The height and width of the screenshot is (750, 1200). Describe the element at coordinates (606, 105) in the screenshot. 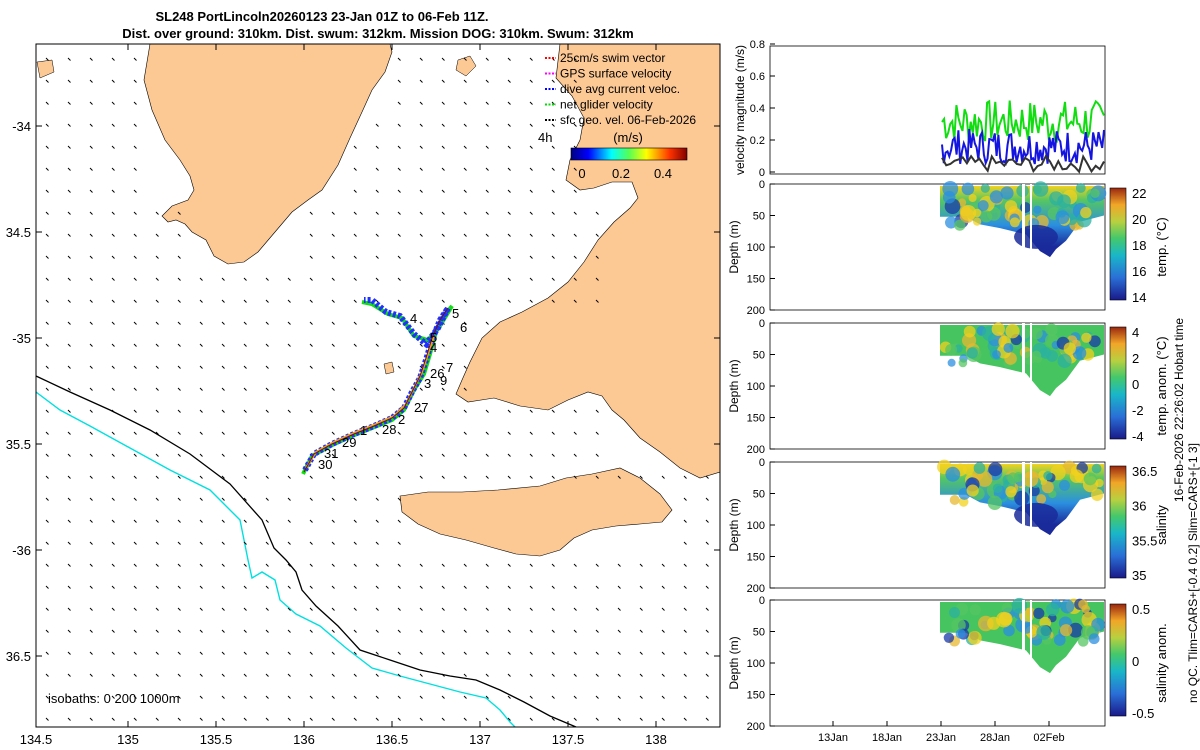

I see `legend-label: net glider velocity` at that location.